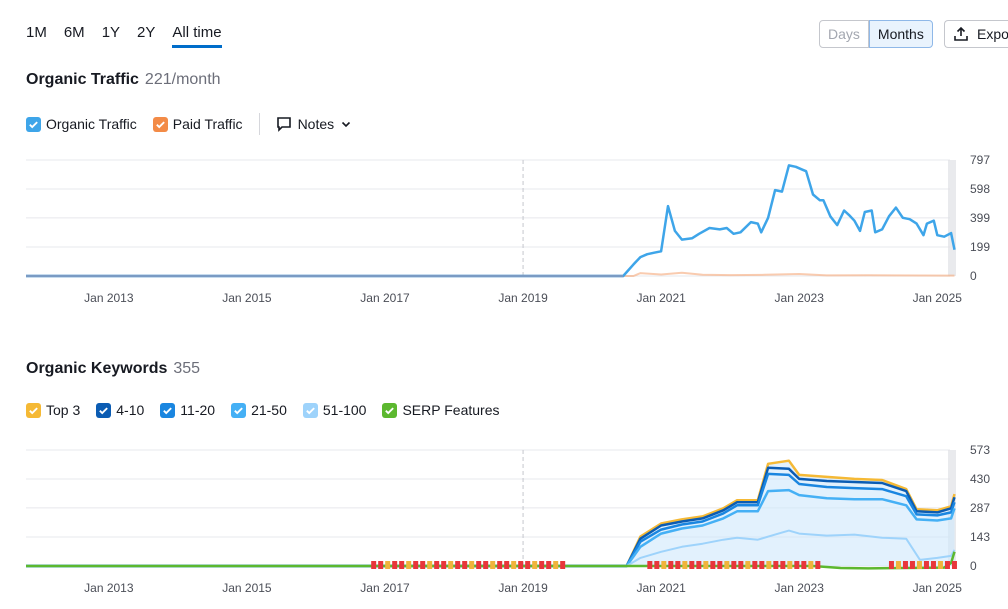 This screenshot has width=1008, height=609. What do you see at coordinates (182, 79) in the screenshot?
I see `traffic-subtitle: 221/month` at bounding box center [182, 79].